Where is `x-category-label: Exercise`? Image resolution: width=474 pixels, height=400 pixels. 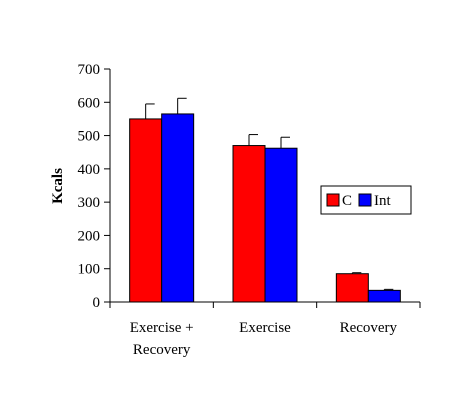 x-category-label: Exercise is located at coordinates (265, 328).